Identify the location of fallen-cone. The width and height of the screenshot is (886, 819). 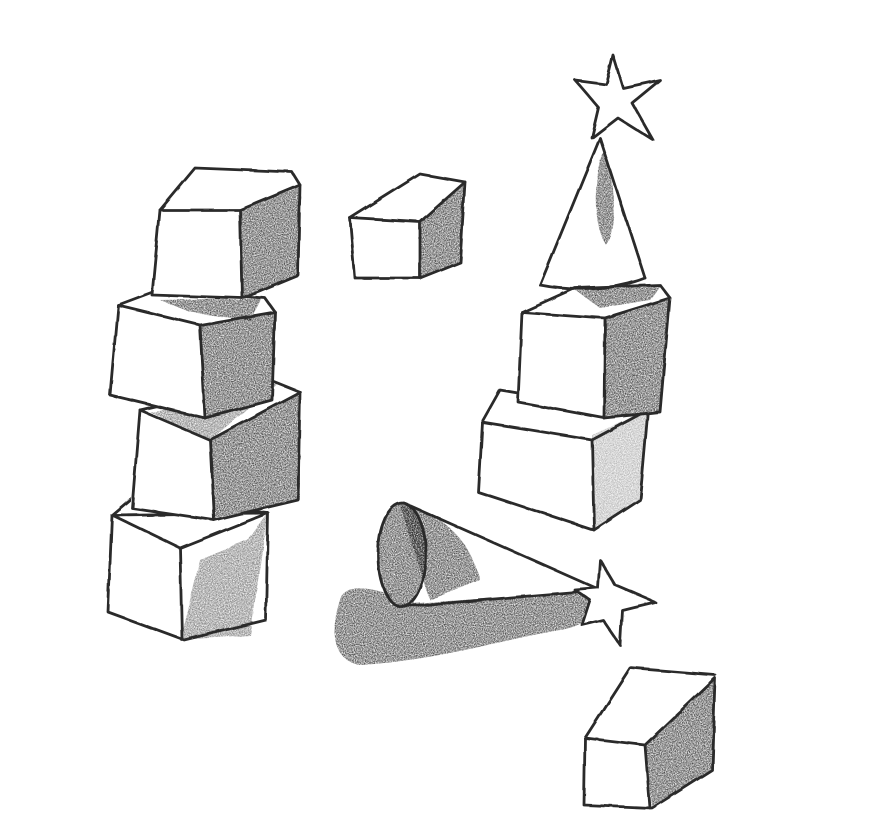
(495, 583).